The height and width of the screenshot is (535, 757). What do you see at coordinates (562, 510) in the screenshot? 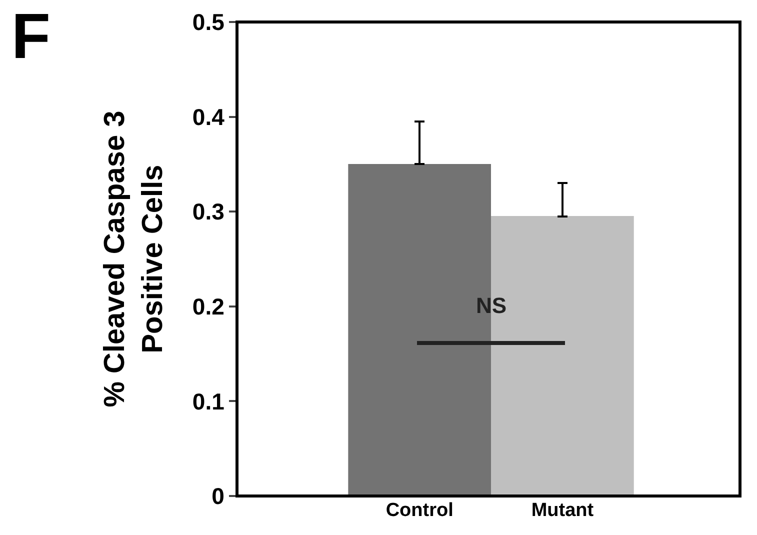
I see `x-tick-label: Mutant` at bounding box center [562, 510].